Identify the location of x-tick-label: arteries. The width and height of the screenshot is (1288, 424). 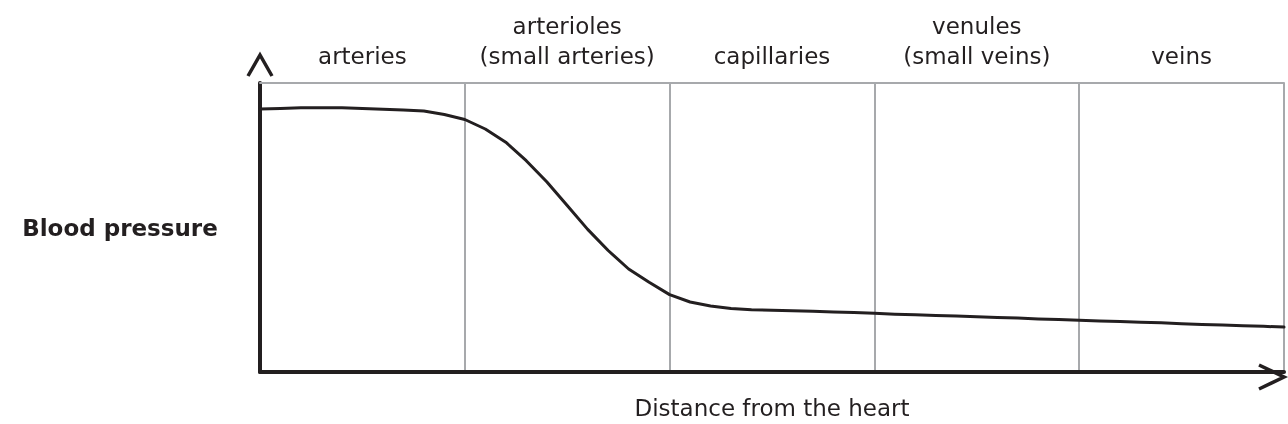
(362, 56).